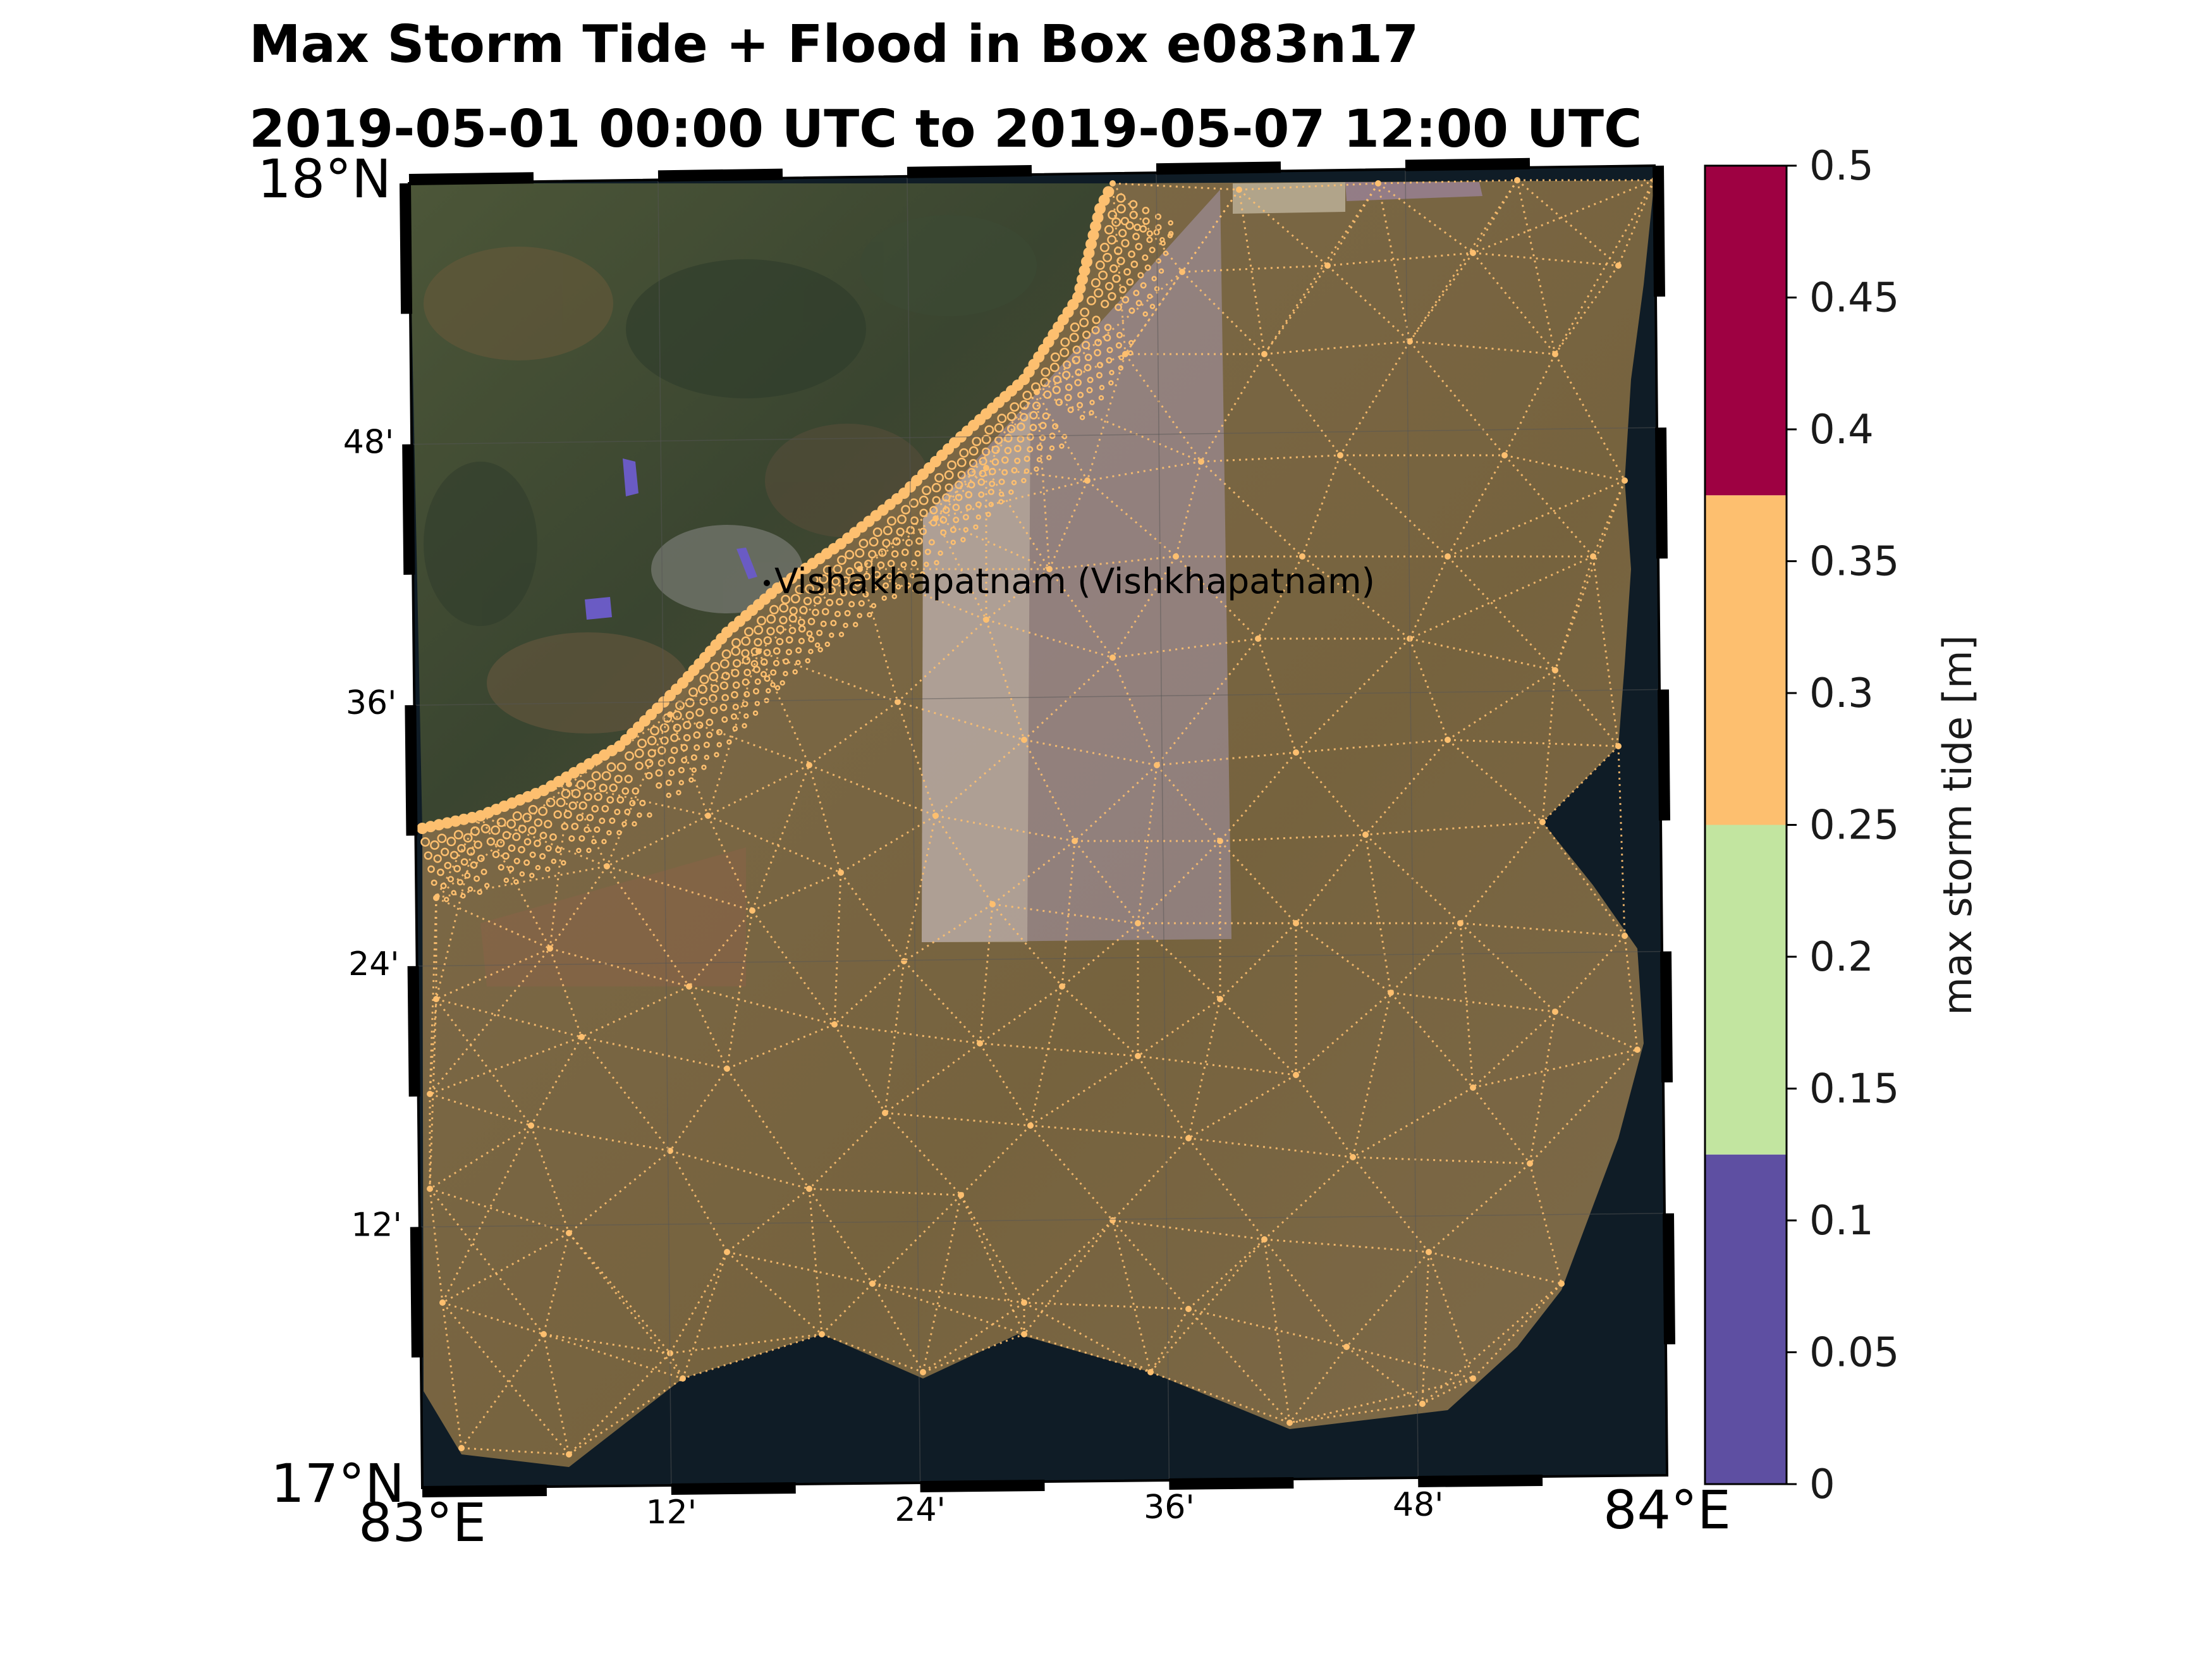 The width and height of the screenshot is (2212, 1658). Describe the element at coordinates (795, 544) in the screenshot. I see `coastal-mesh-nodes` at that location.